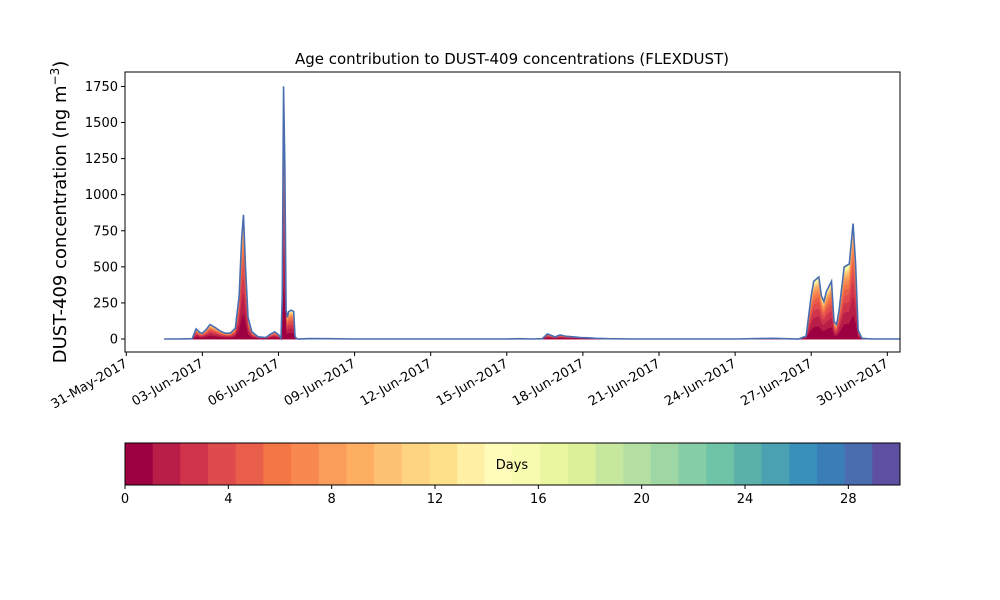 The height and width of the screenshot is (600, 1000). I want to click on y-axis: 0 250 500 750 1000 1250 1500 1750, so click(105, 214).